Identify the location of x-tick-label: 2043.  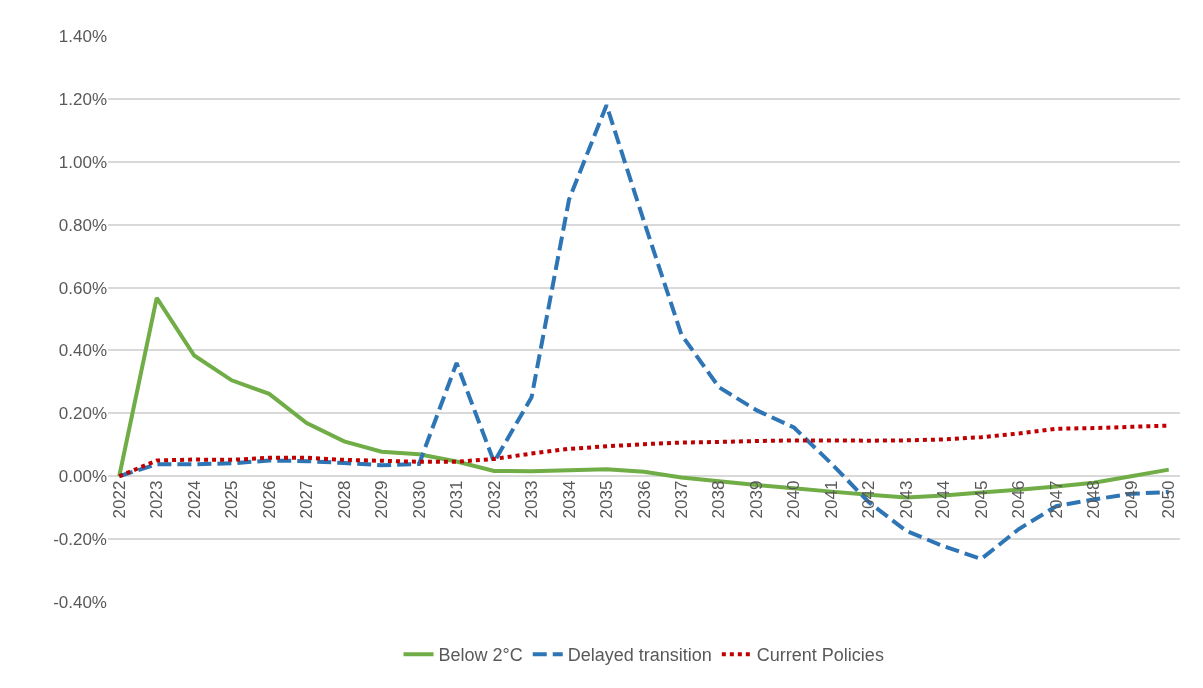
(906, 499).